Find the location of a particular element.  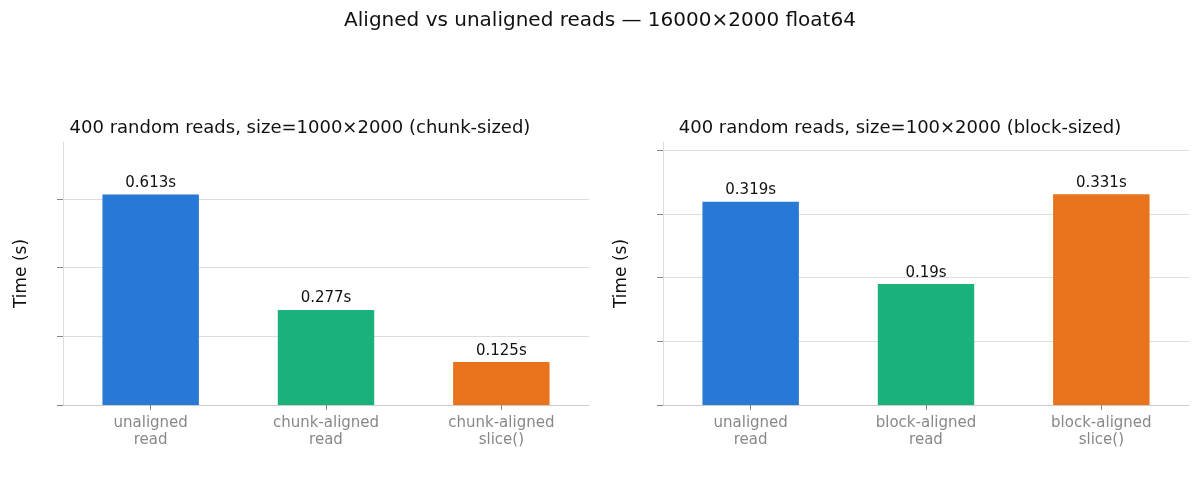

data-label: 0.613s is located at coordinates (151, 182).